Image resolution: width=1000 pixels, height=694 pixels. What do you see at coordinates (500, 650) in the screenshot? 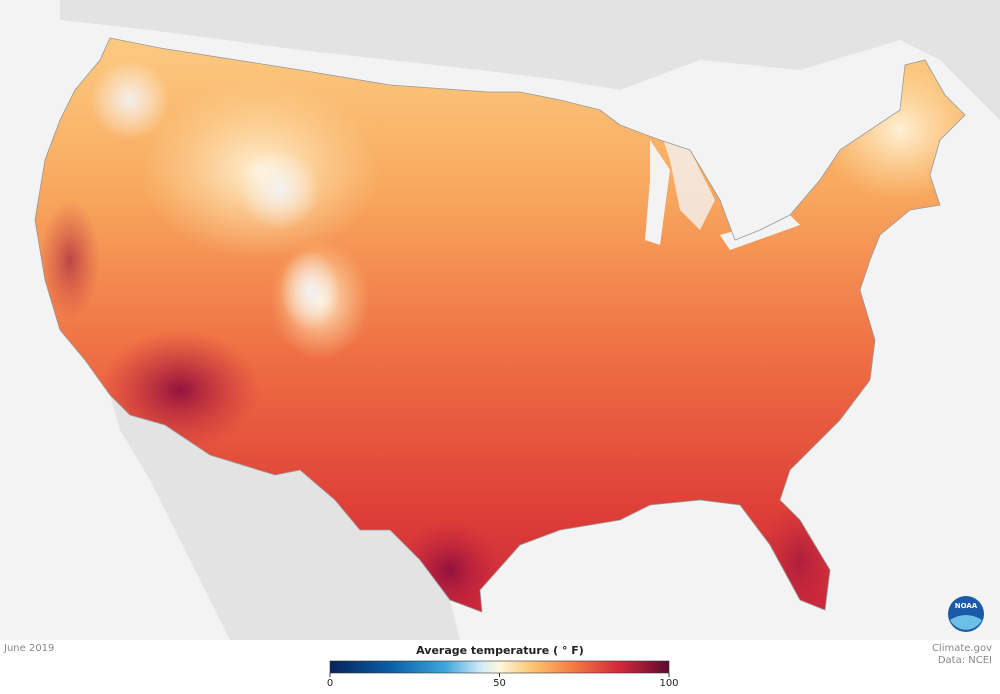
I see `legend-title: Average temperature ( ° F)` at bounding box center [500, 650].